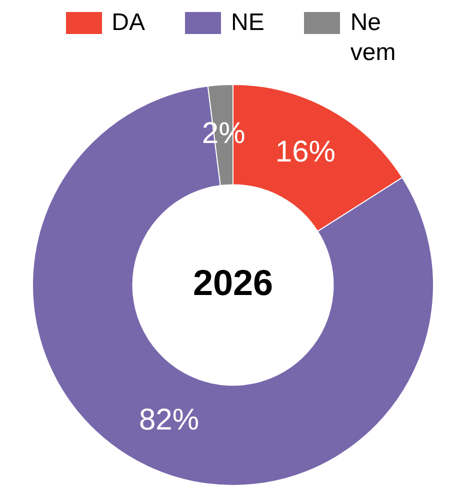 Image resolution: width=466 pixels, height=500 pixels. Describe the element at coordinates (233, 282) in the screenshot. I see `text: 2026` at that location.